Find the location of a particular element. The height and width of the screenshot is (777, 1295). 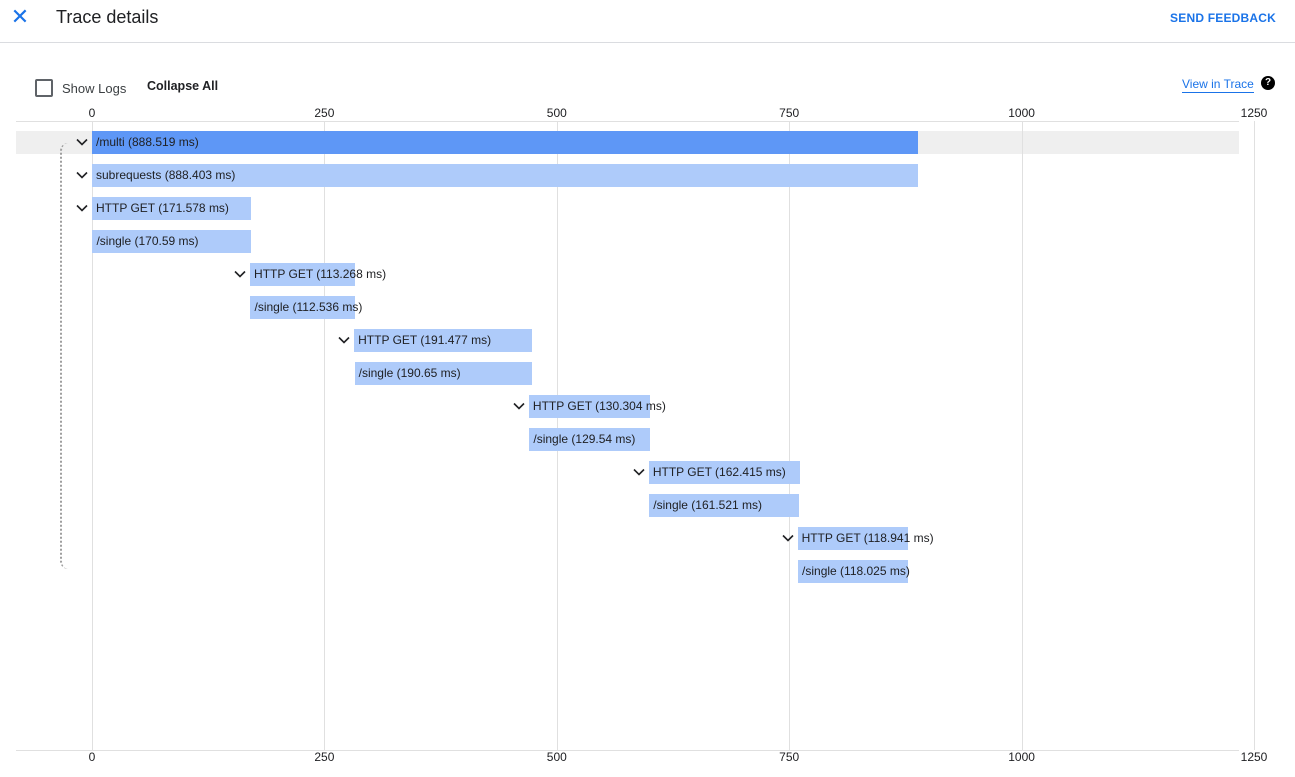

send-feedback-button: SEND FEEDBACK is located at coordinates (1223, 18).